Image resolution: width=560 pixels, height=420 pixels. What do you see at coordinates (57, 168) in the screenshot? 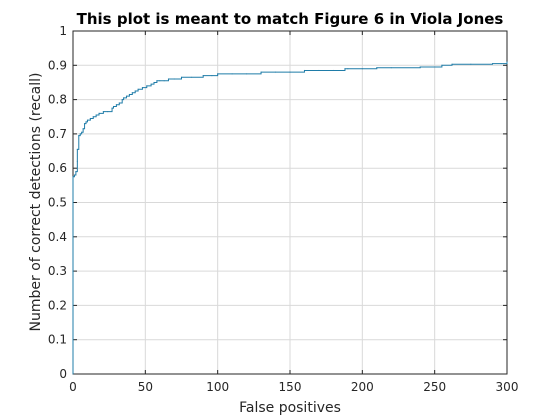
I see `y-tick-label: 0.6` at bounding box center [57, 168].